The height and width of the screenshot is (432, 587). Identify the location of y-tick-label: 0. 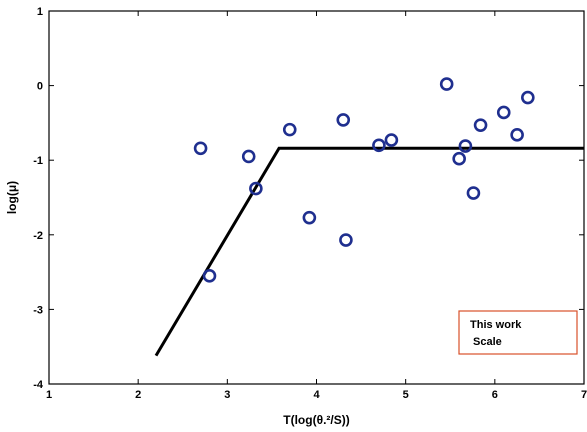
(40, 87).